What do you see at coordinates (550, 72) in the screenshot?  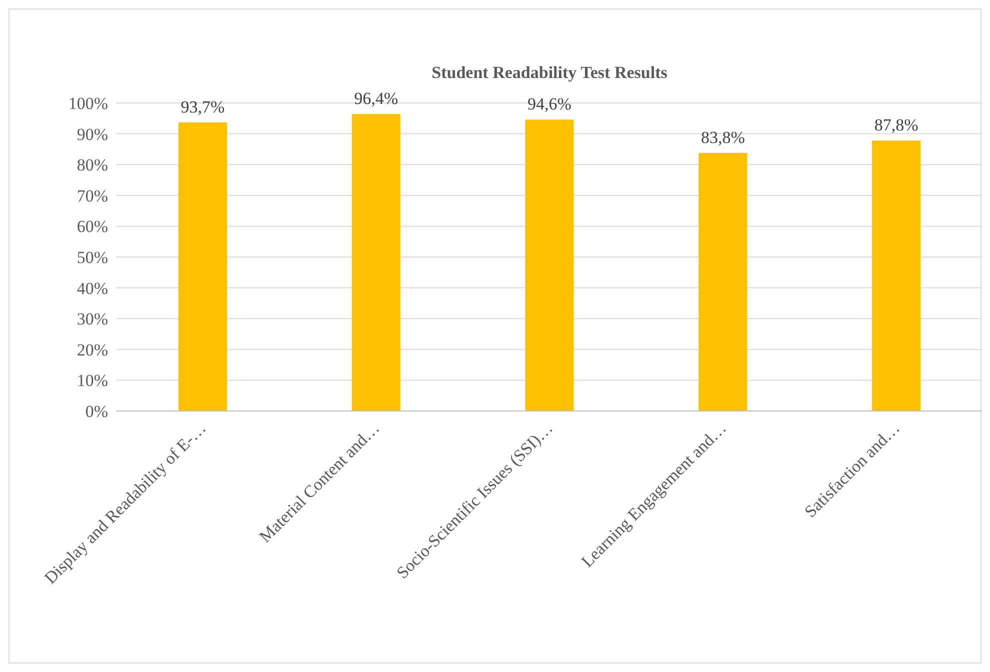 I see `chart-title: Student Readability Test Results` at bounding box center [550, 72].